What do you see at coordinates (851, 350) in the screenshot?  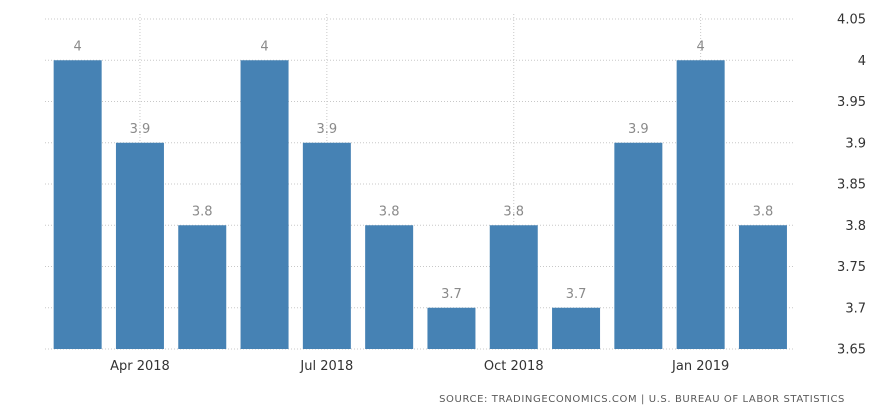 I see `y-tick-label: 3.65` at bounding box center [851, 350].